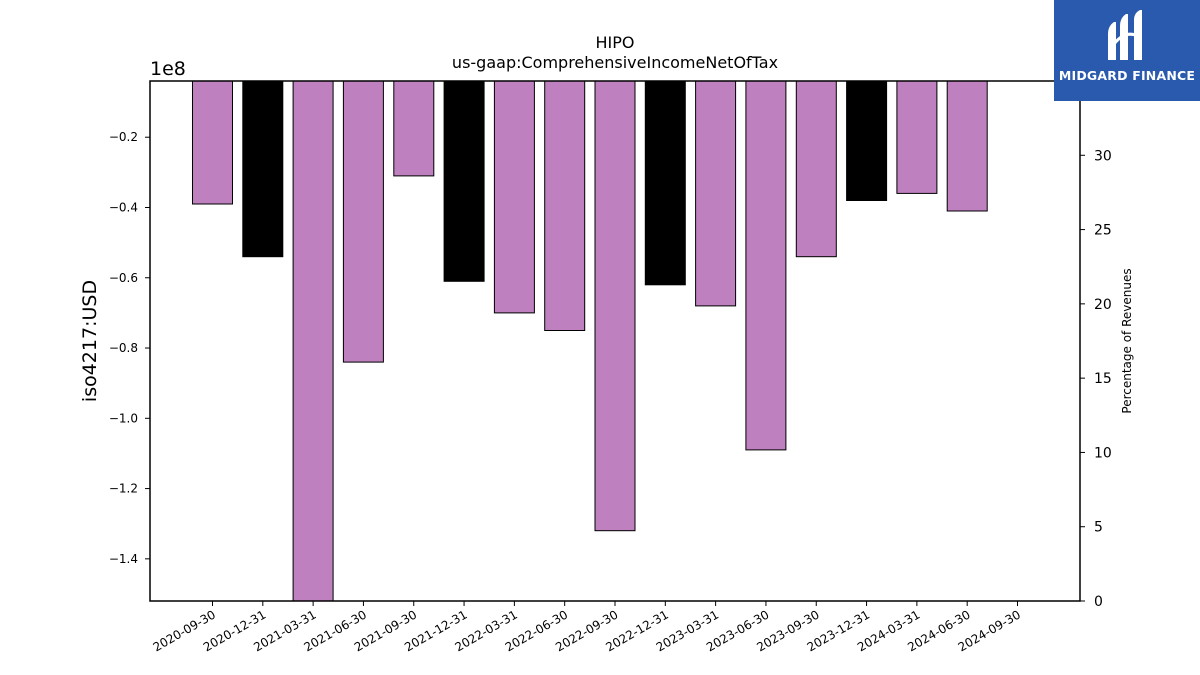 Image resolution: width=1200 pixels, height=675 pixels. Describe the element at coordinates (1103, 379) in the screenshot. I see `y2-tick-label: 15` at that location.